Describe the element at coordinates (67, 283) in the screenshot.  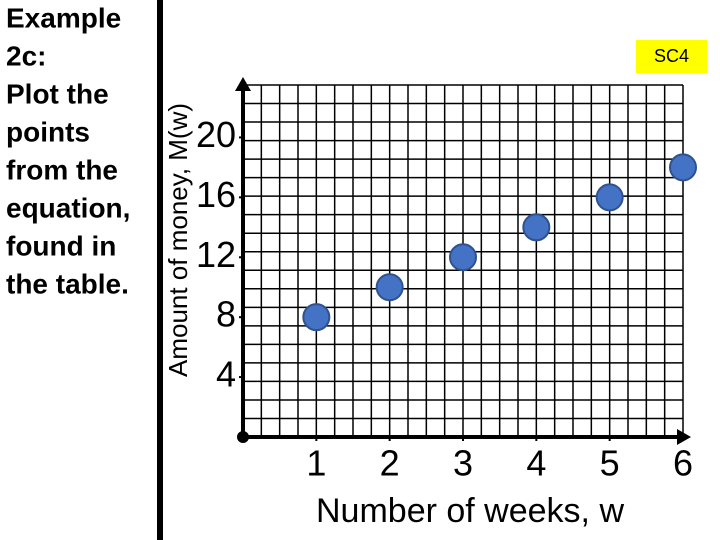
I see `side-text: the table.` at that location.